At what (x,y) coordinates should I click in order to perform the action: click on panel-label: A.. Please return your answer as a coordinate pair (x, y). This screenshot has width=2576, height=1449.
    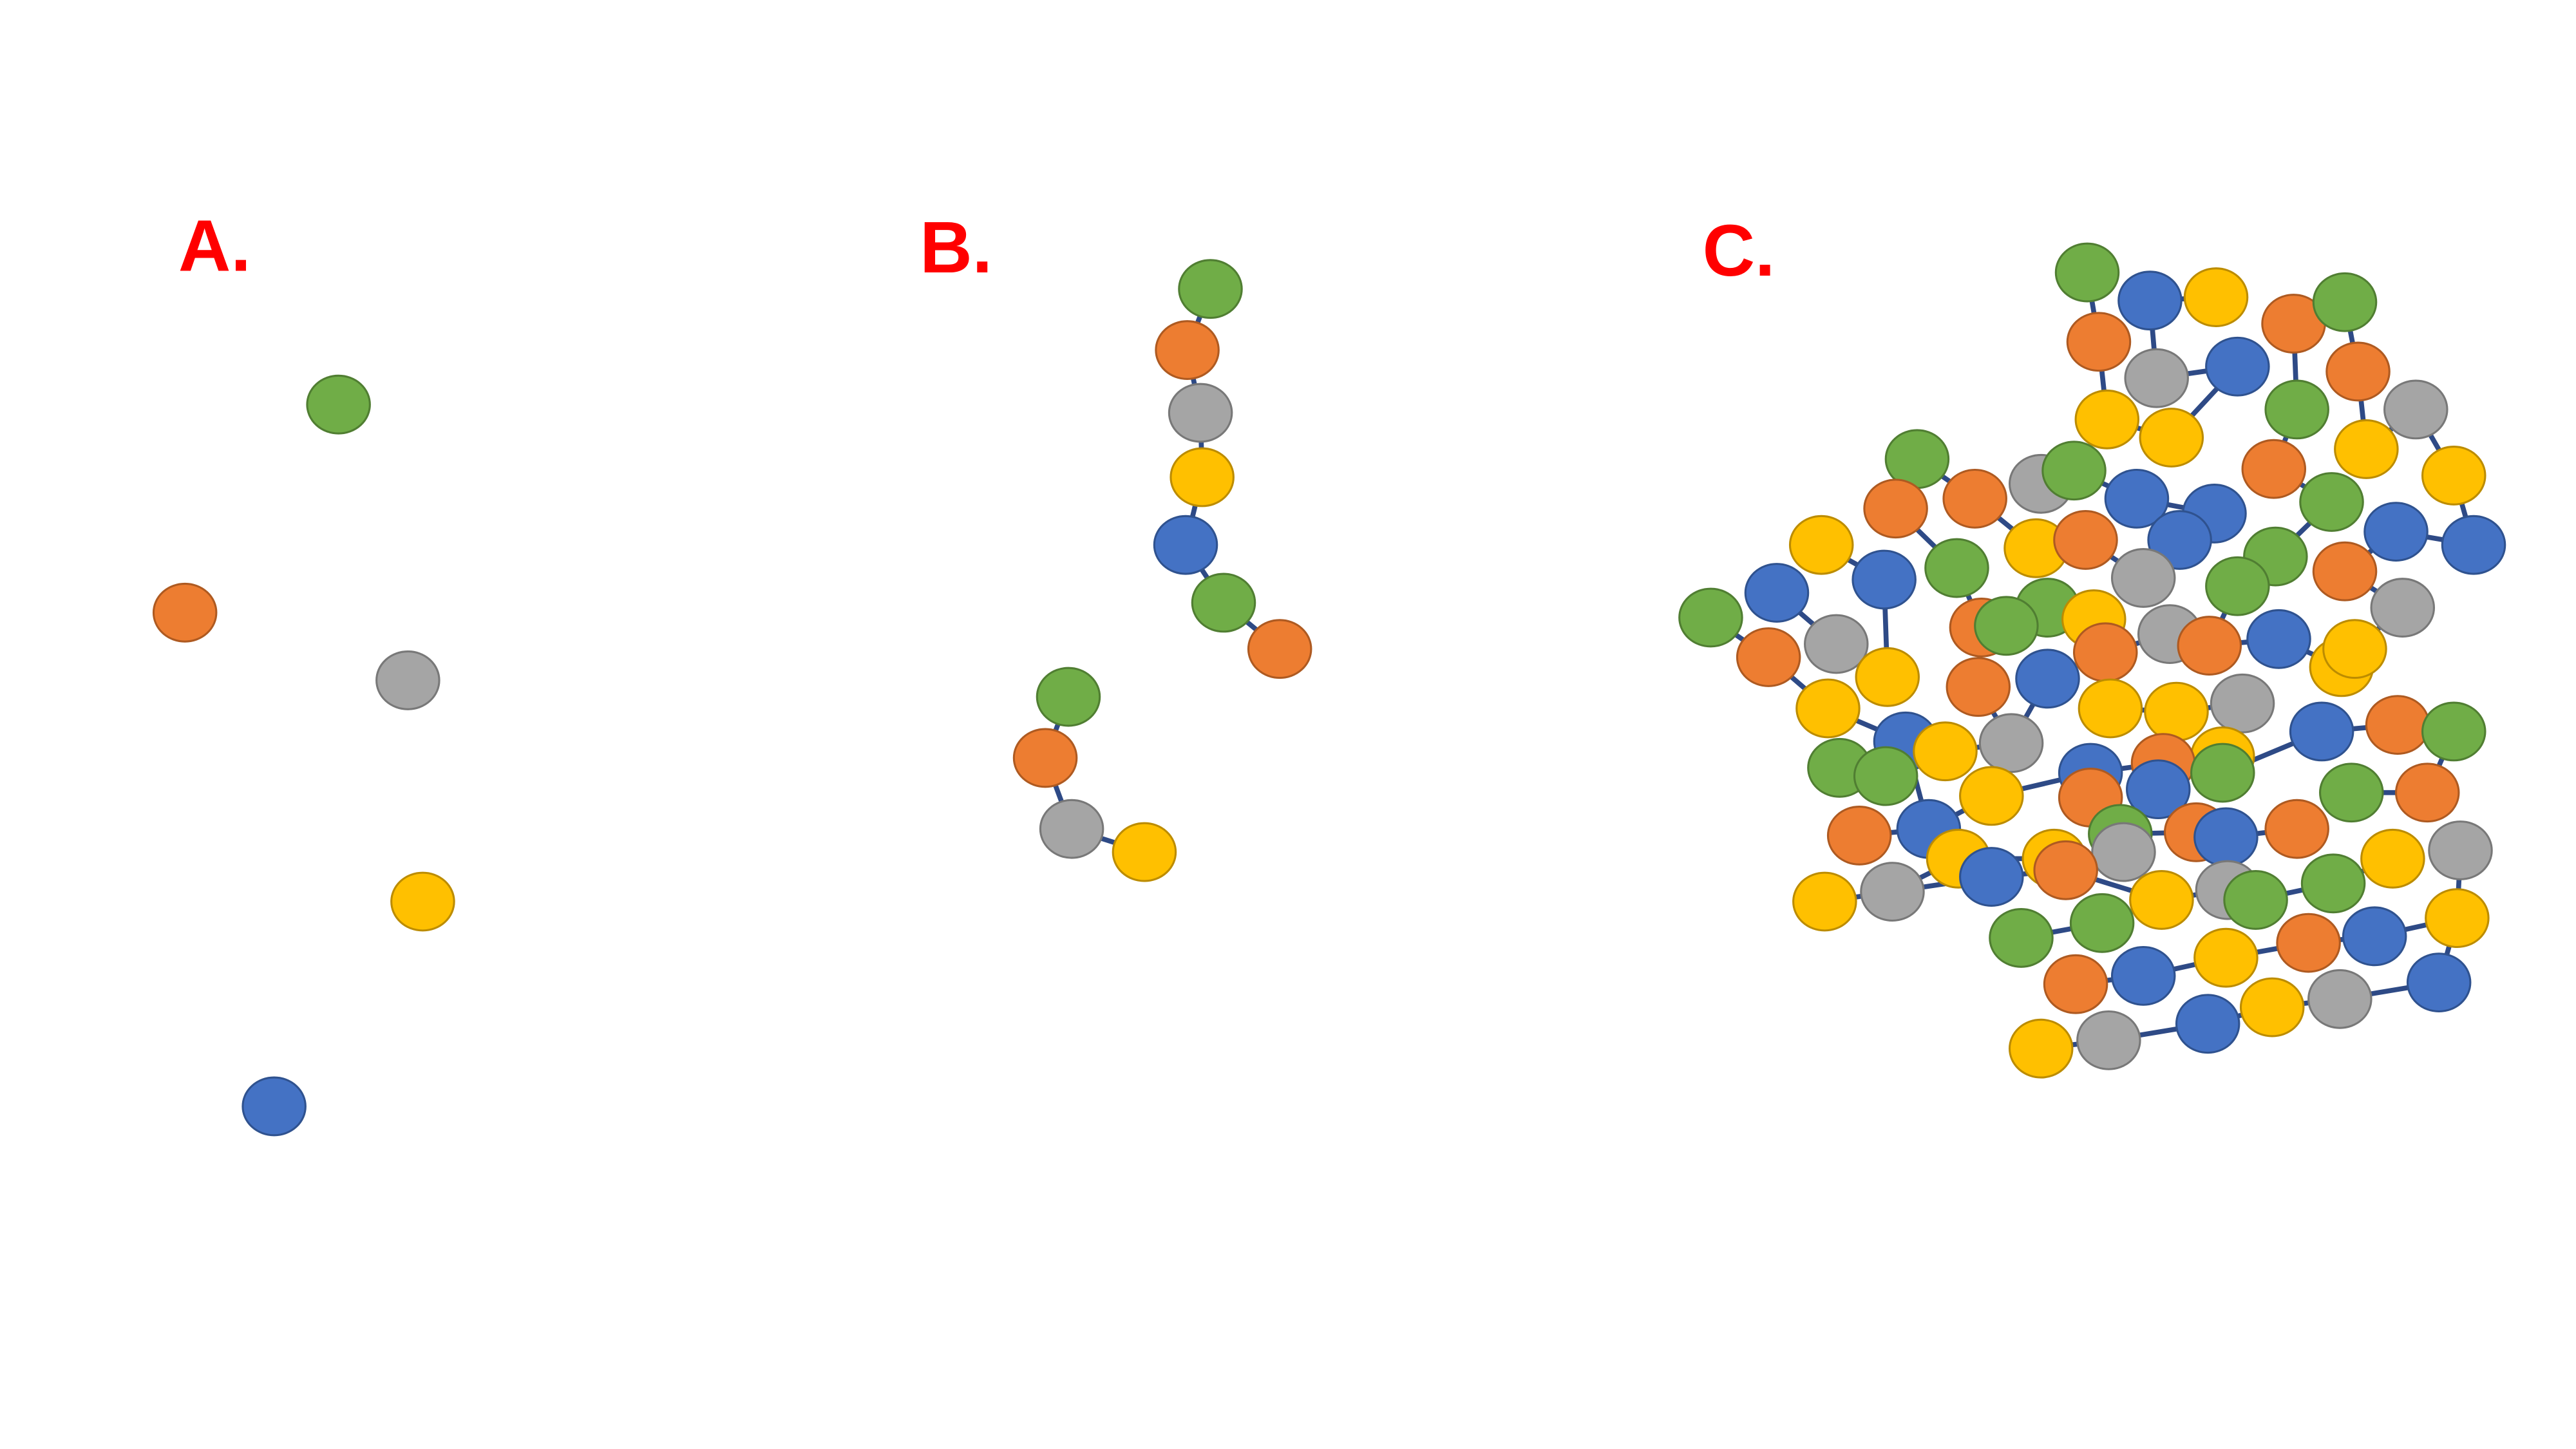
    Looking at the image, I should click on (215, 246).